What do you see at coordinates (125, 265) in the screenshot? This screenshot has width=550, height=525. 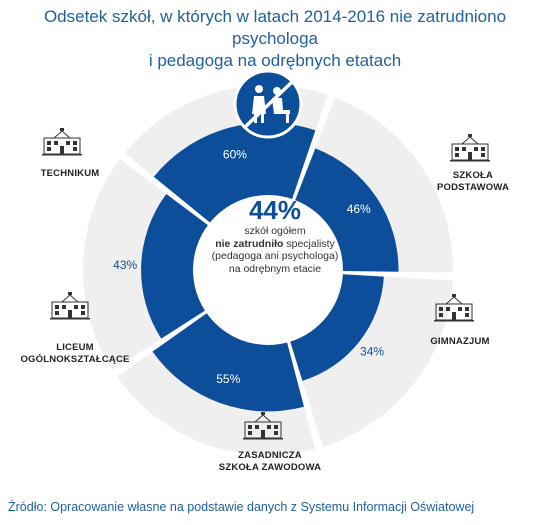 I see `value-label-liceum: 43%` at bounding box center [125, 265].